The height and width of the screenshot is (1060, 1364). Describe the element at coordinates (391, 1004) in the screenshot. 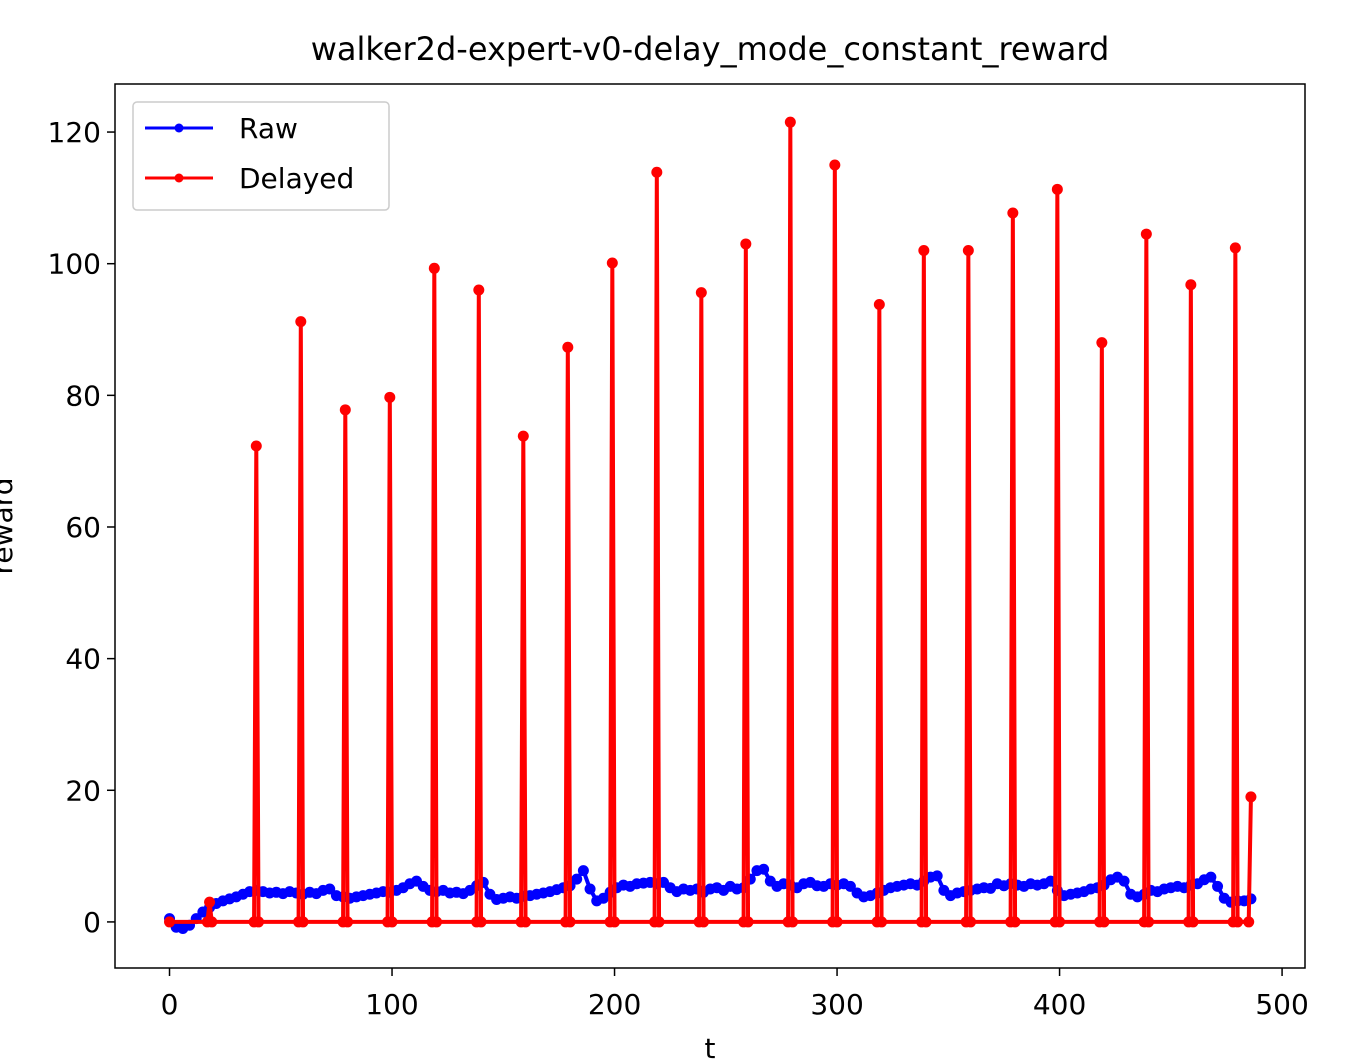

I see `x-tick-label: 100` at that location.